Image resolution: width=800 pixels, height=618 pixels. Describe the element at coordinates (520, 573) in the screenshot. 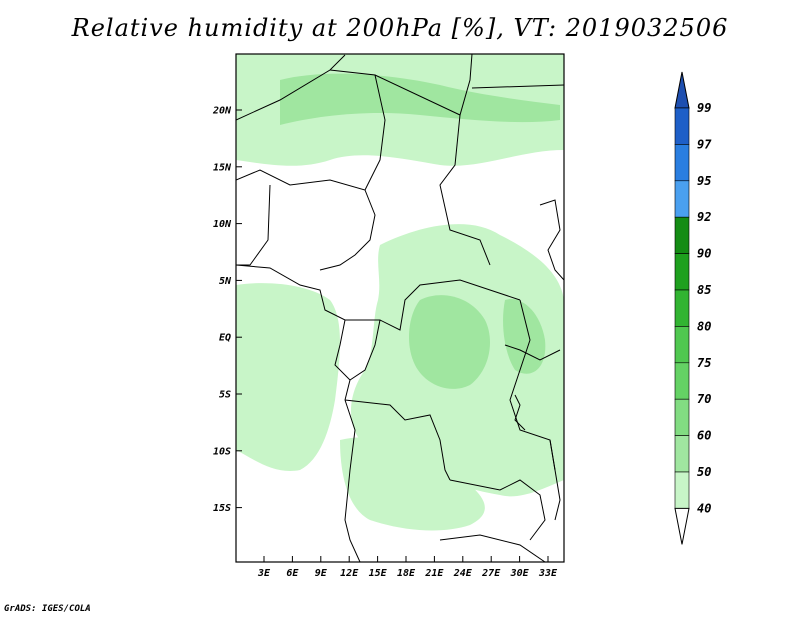

I see `lon-tick-label: 30E` at that location.